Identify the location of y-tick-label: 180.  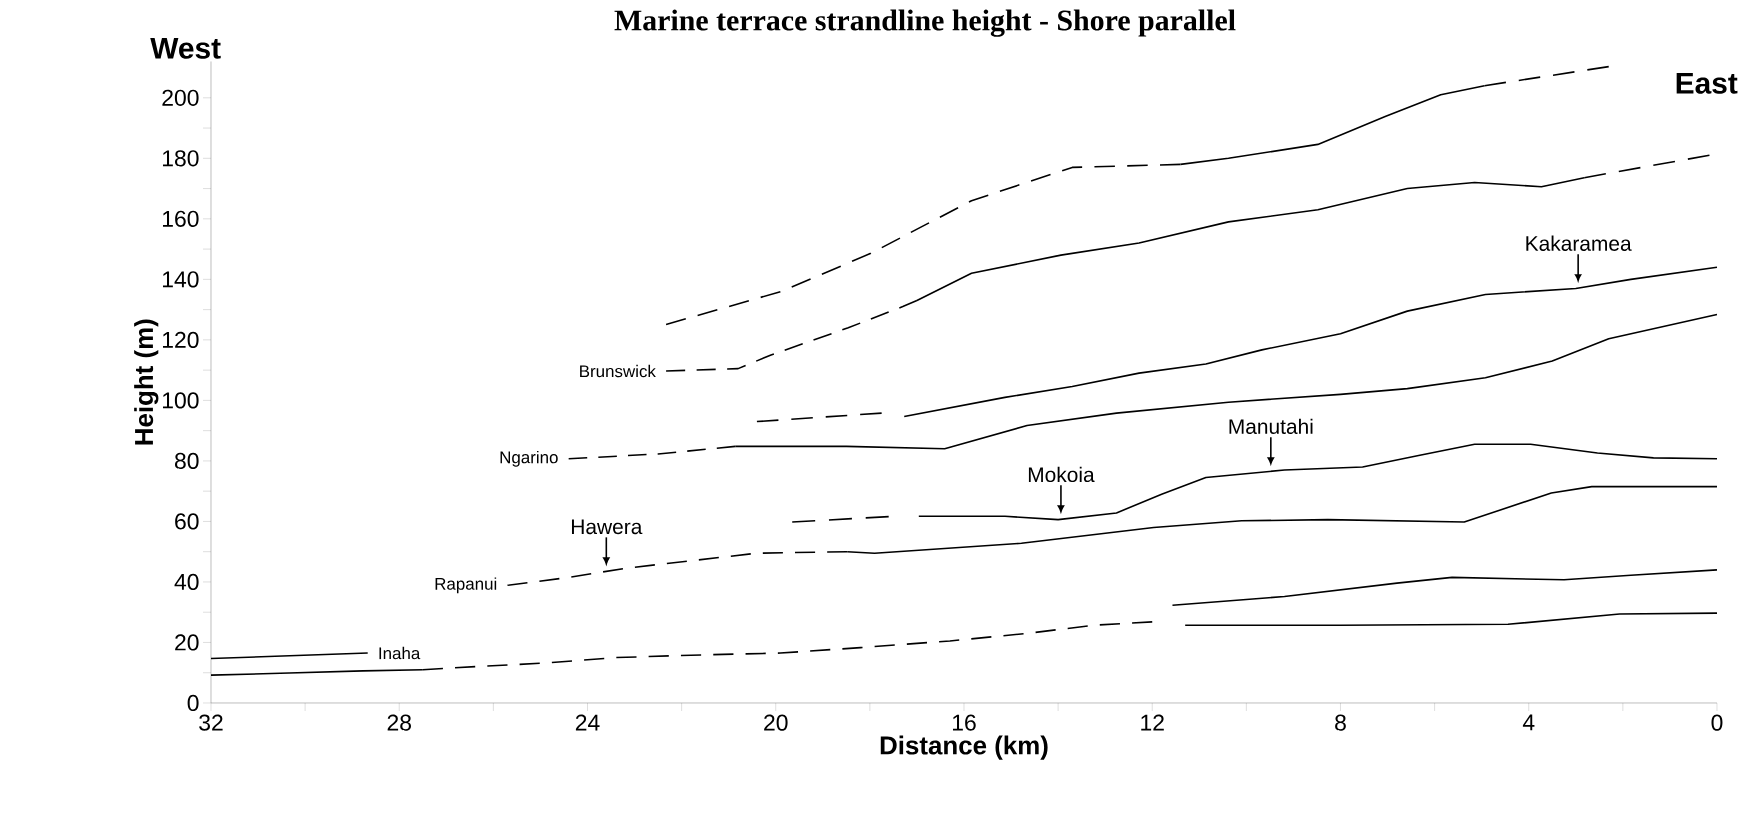
(180, 158).